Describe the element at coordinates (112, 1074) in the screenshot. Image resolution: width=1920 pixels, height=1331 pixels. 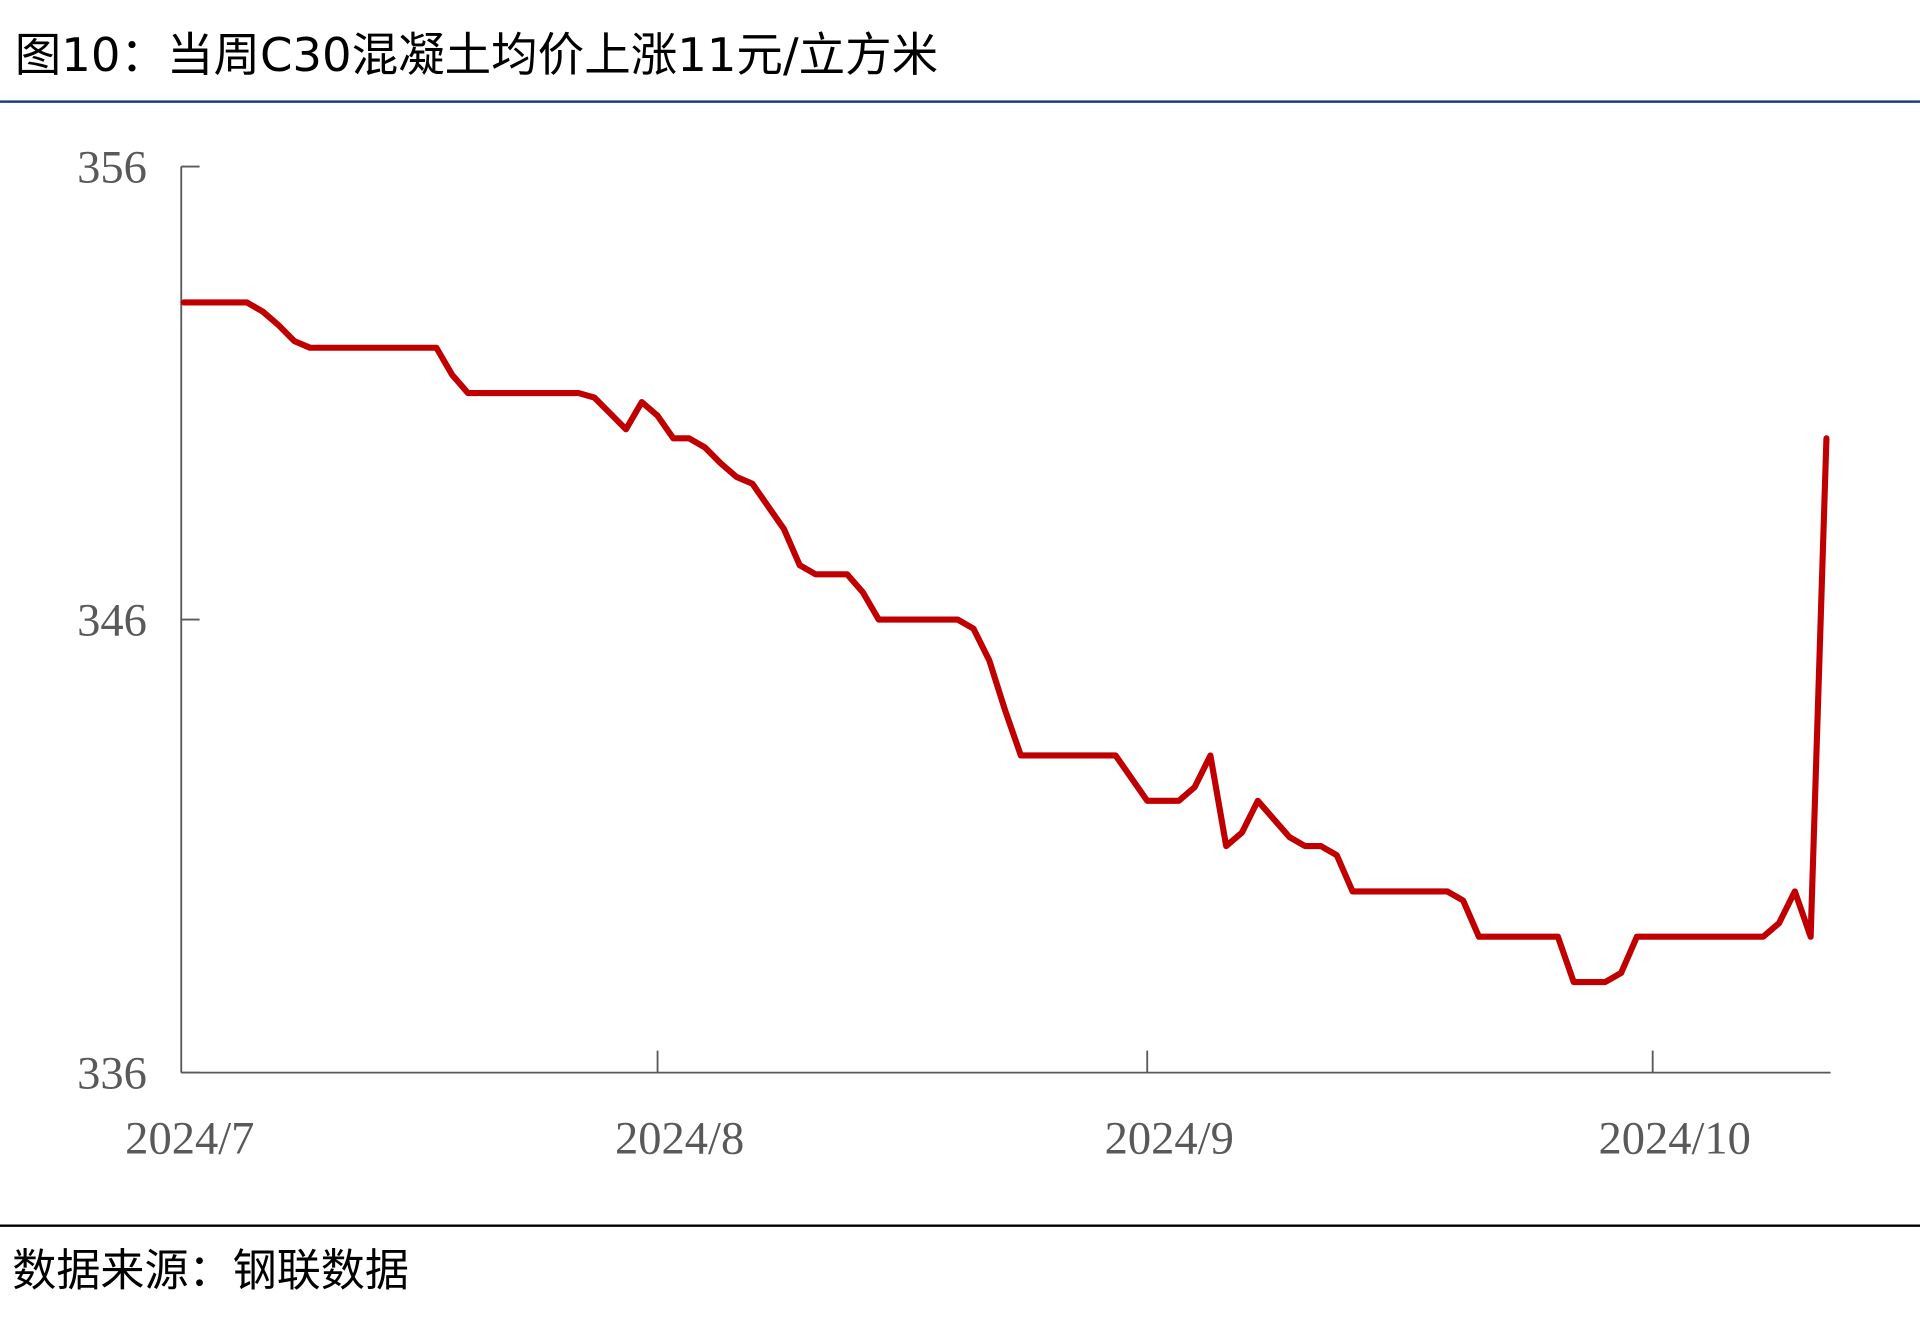
I see `y-tick-label: 336` at that location.